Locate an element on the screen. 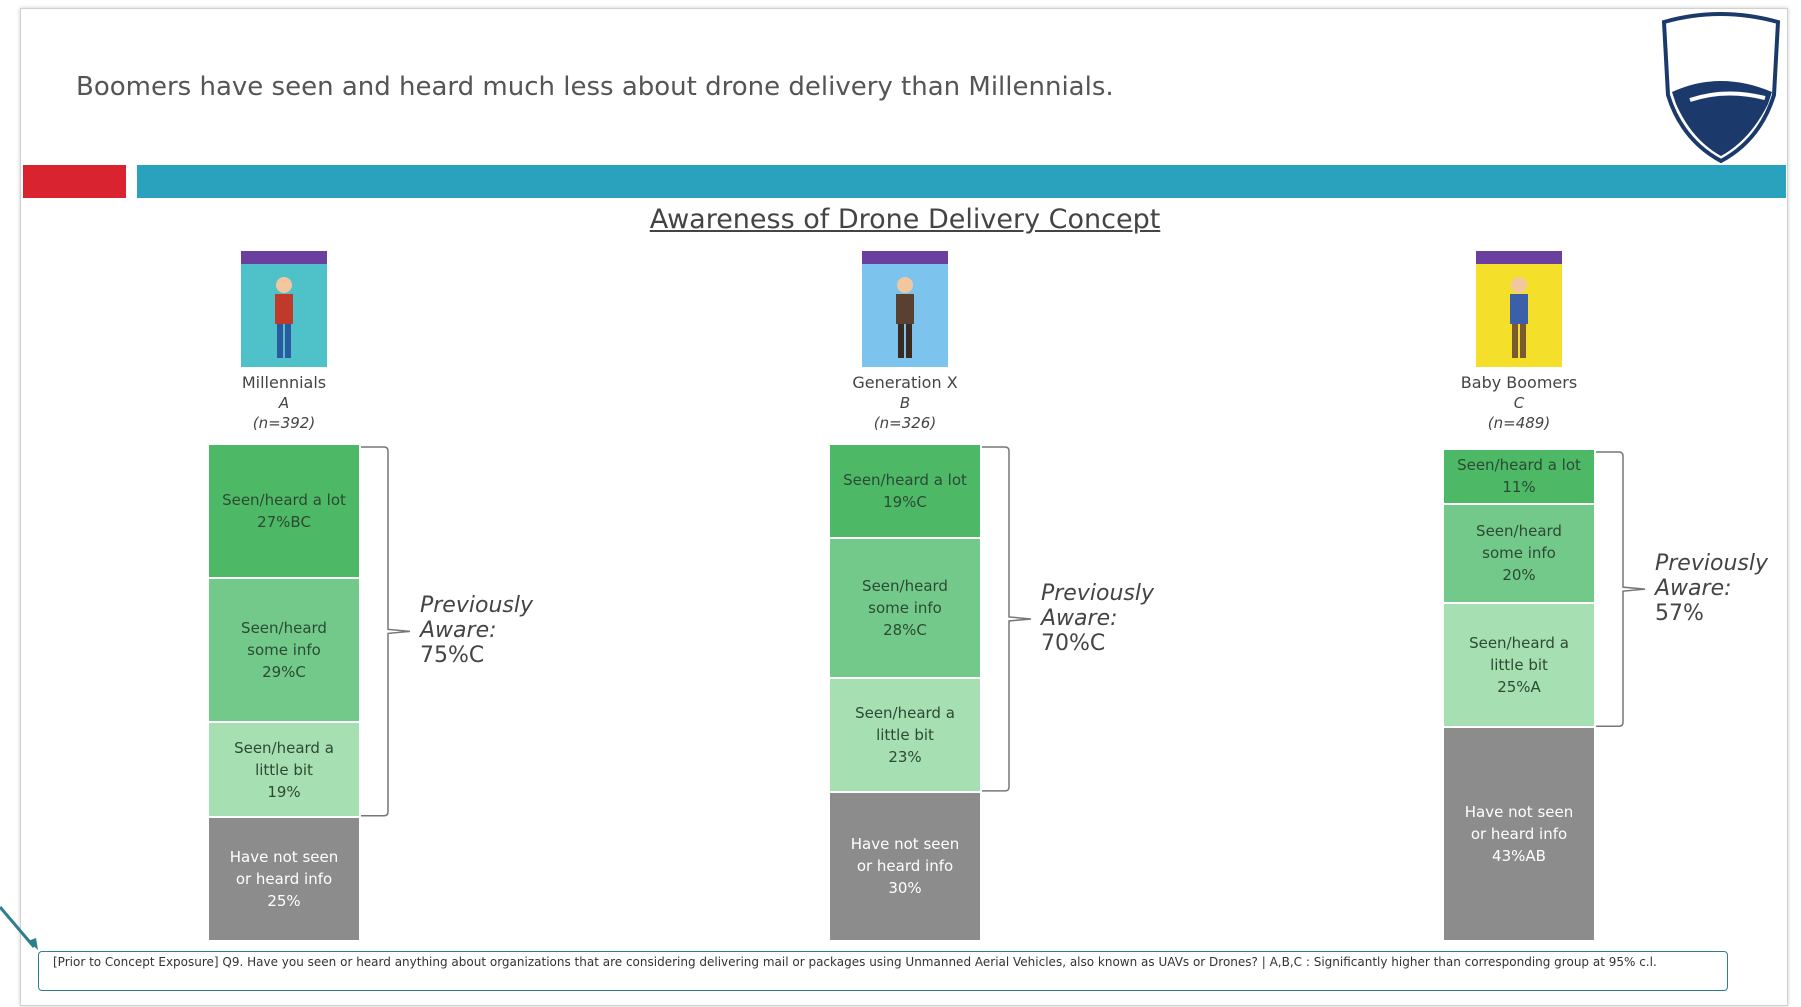 The image size is (1801, 1007). red-bar is located at coordinates (74, 181).